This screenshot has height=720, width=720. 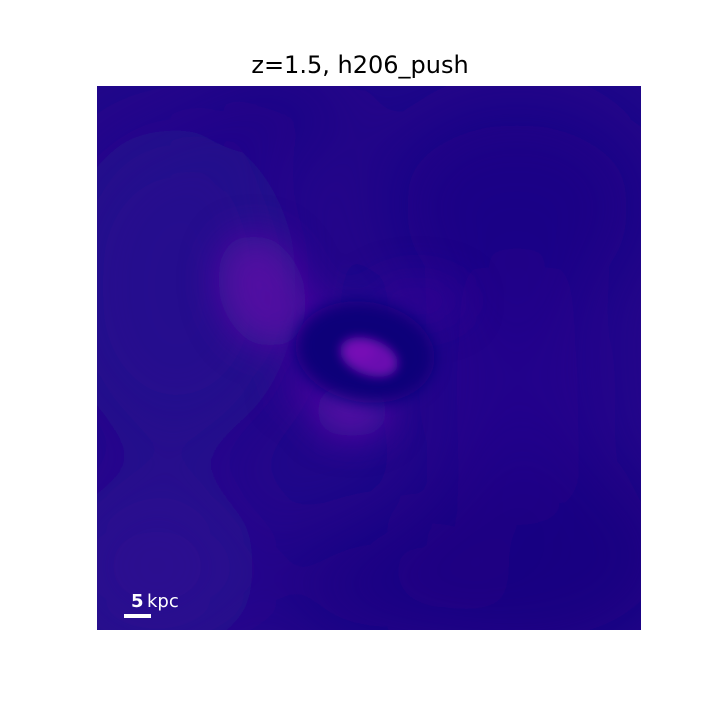 What do you see at coordinates (137, 601) in the screenshot?
I see `scalebar-value: 5` at bounding box center [137, 601].